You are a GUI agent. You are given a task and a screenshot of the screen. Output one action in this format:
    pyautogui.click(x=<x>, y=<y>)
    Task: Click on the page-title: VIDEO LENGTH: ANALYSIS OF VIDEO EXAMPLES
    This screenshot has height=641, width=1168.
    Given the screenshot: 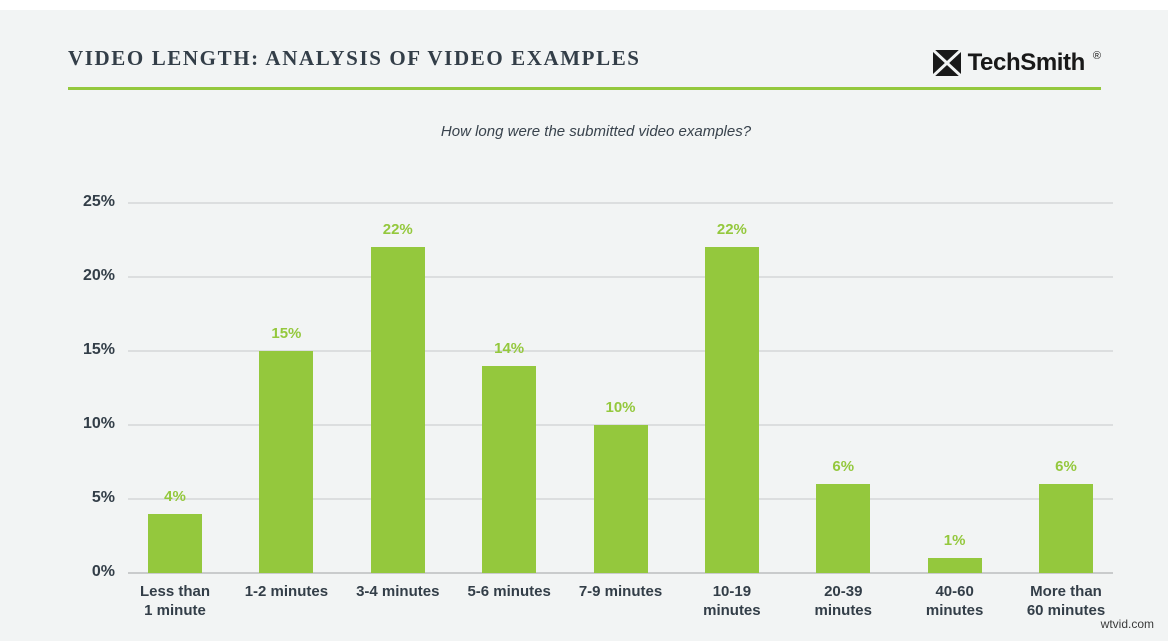 What is the action you would take?
    pyautogui.click(x=354, y=58)
    